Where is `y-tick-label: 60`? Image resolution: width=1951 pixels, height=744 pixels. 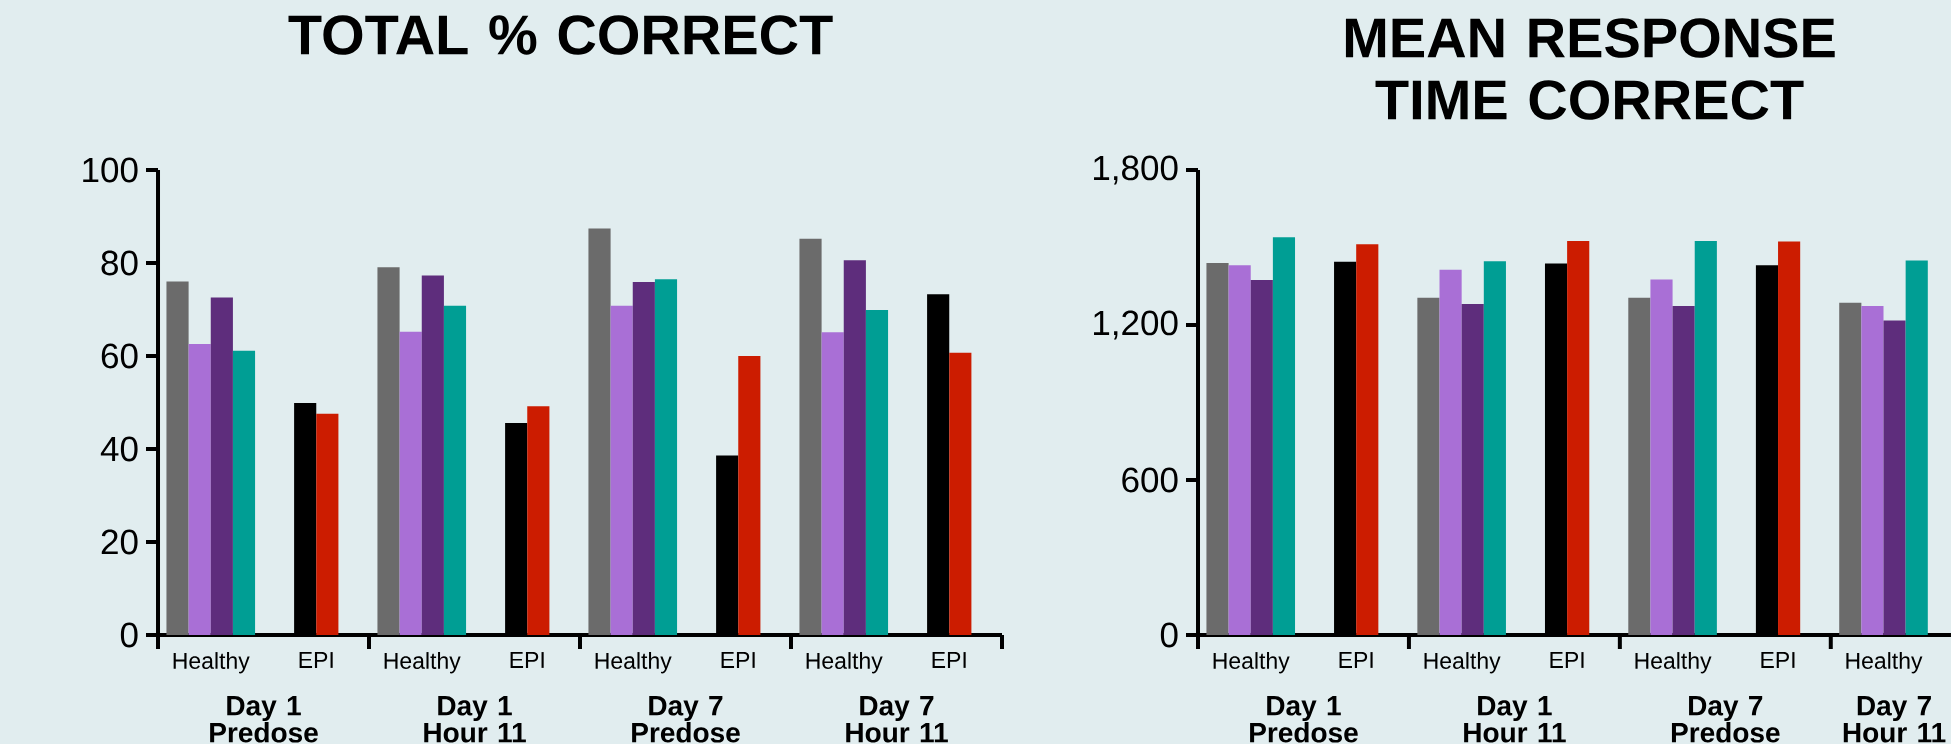
y-tick-label: 60 is located at coordinates (119, 356).